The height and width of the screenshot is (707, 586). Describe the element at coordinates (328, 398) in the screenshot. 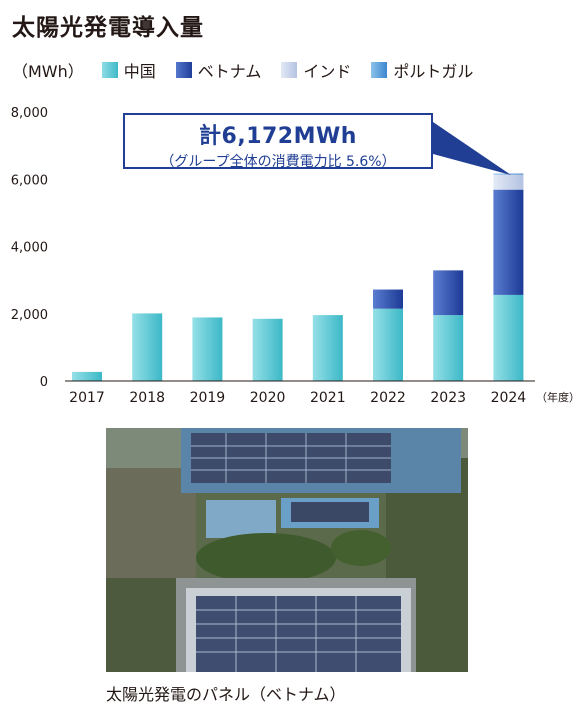

I see `x-tick-label: 2021` at that location.